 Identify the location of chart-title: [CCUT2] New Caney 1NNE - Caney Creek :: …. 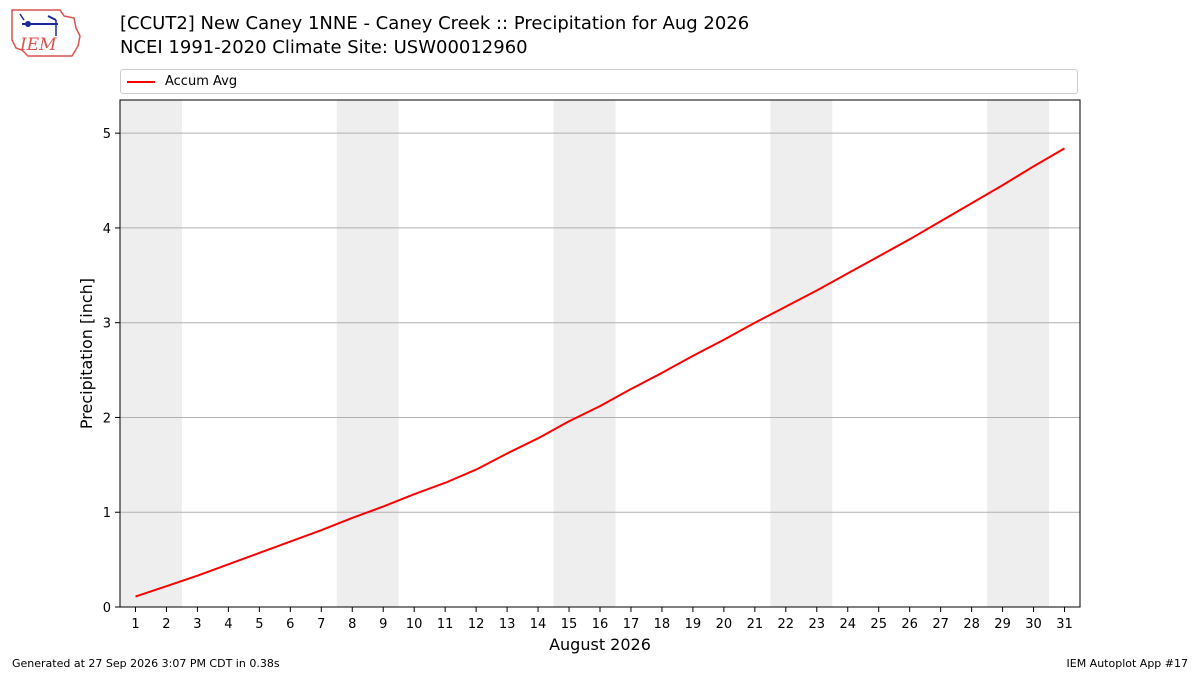
(435, 23).